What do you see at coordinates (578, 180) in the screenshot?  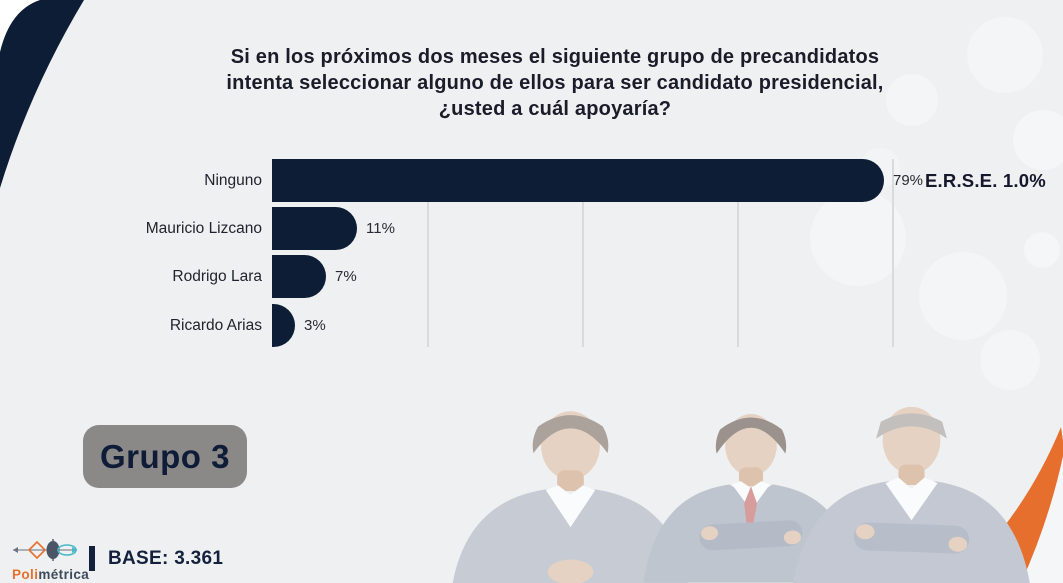 I see `bar-ninguno` at bounding box center [578, 180].